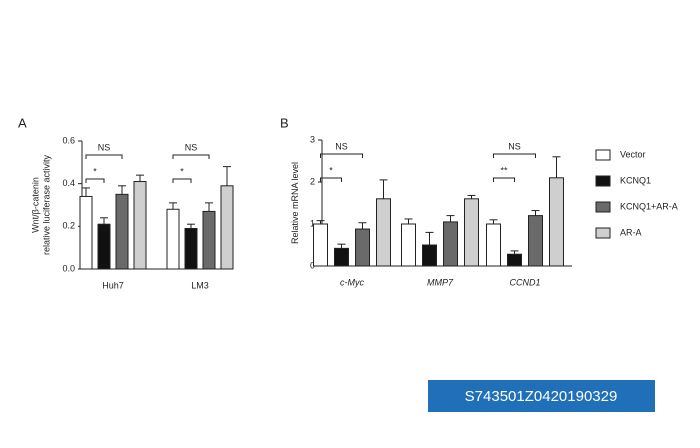 The width and height of the screenshot is (700, 448). What do you see at coordinates (284, 122) in the screenshot?
I see `panel-label: B` at bounding box center [284, 122].